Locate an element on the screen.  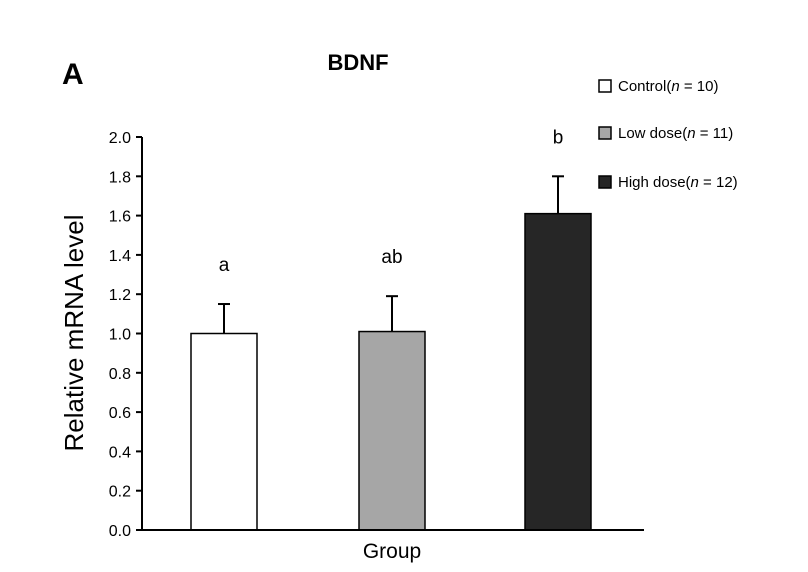
y-axis-ticks: 0.0 0.2 0.4 0.6 0.8 1.0 1.2 1.4 1.6 1.8 2.0 is located at coordinates (125, 335).